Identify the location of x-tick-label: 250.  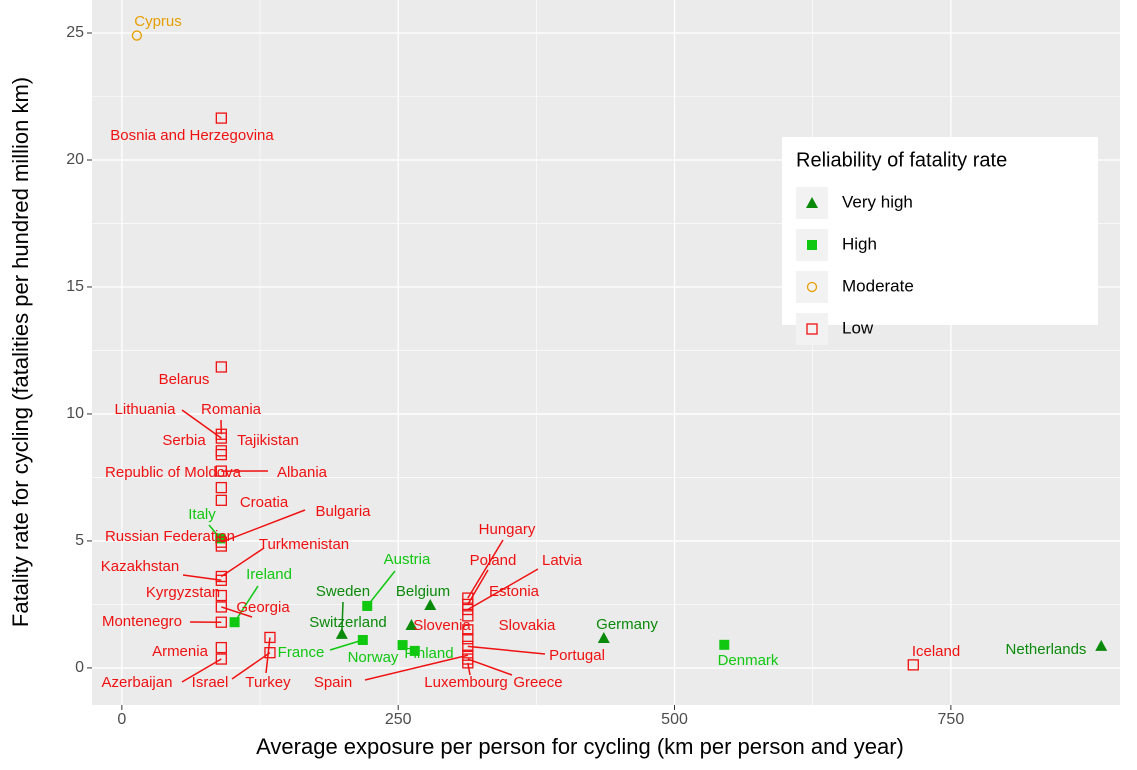
(398, 719).